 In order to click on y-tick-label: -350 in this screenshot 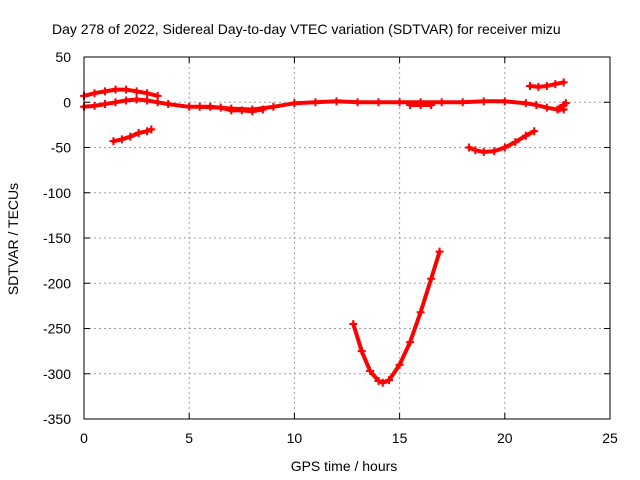, I will do `click(57, 419)`.